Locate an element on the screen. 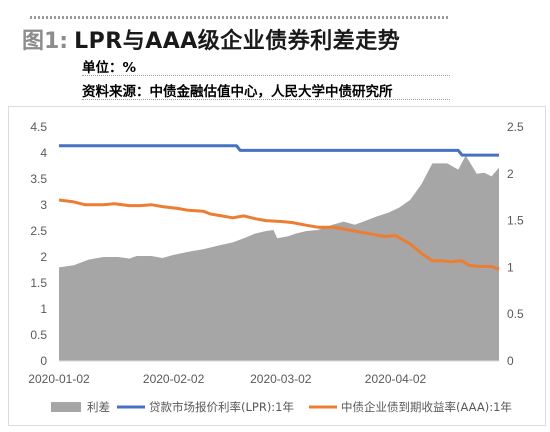  legend-label-lpr: 贷款市场报价利率(LPR):1年 is located at coordinates (221, 407).